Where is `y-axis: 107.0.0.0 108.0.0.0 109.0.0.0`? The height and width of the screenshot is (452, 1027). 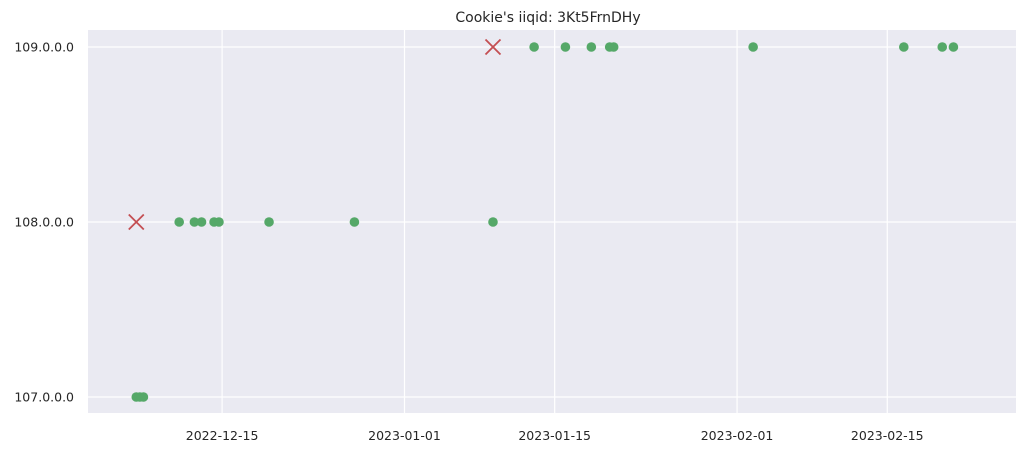 y-axis: 107.0.0.0 108.0.0.0 109.0.0.0 is located at coordinates (44, 222).